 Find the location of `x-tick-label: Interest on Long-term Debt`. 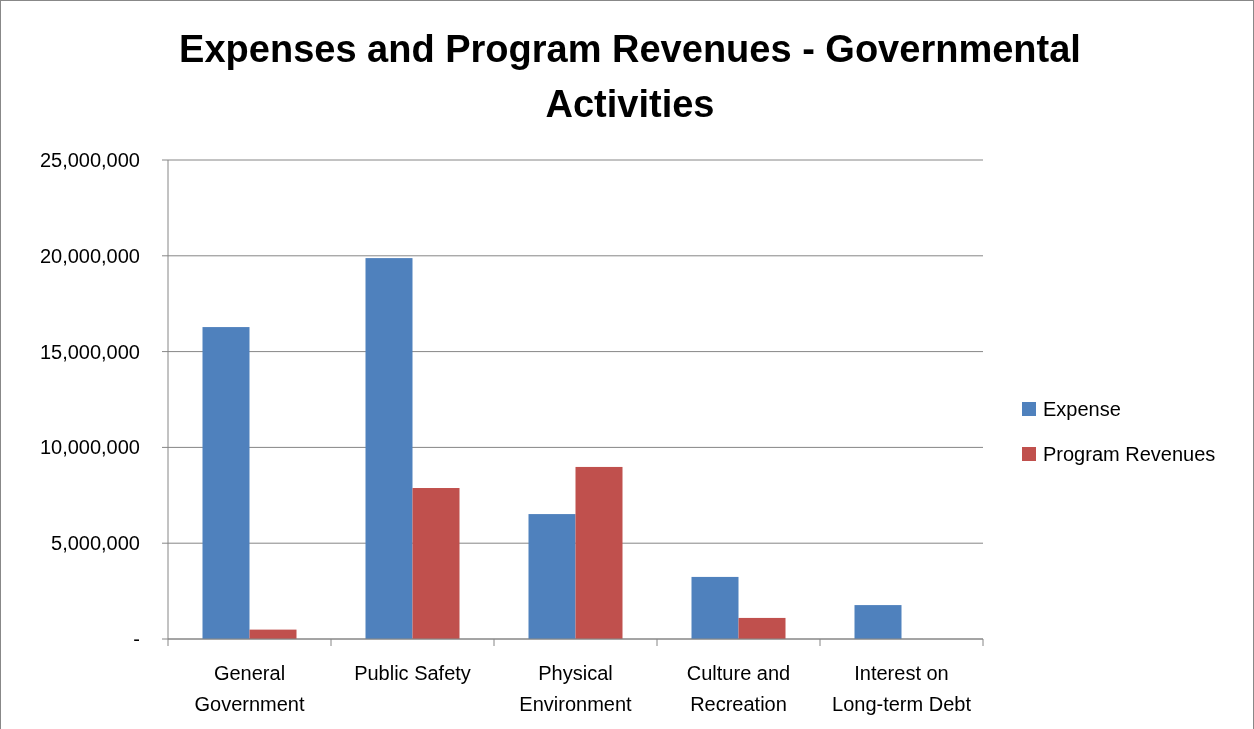

x-tick-label: Interest on Long-term Debt is located at coordinates (902, 688).